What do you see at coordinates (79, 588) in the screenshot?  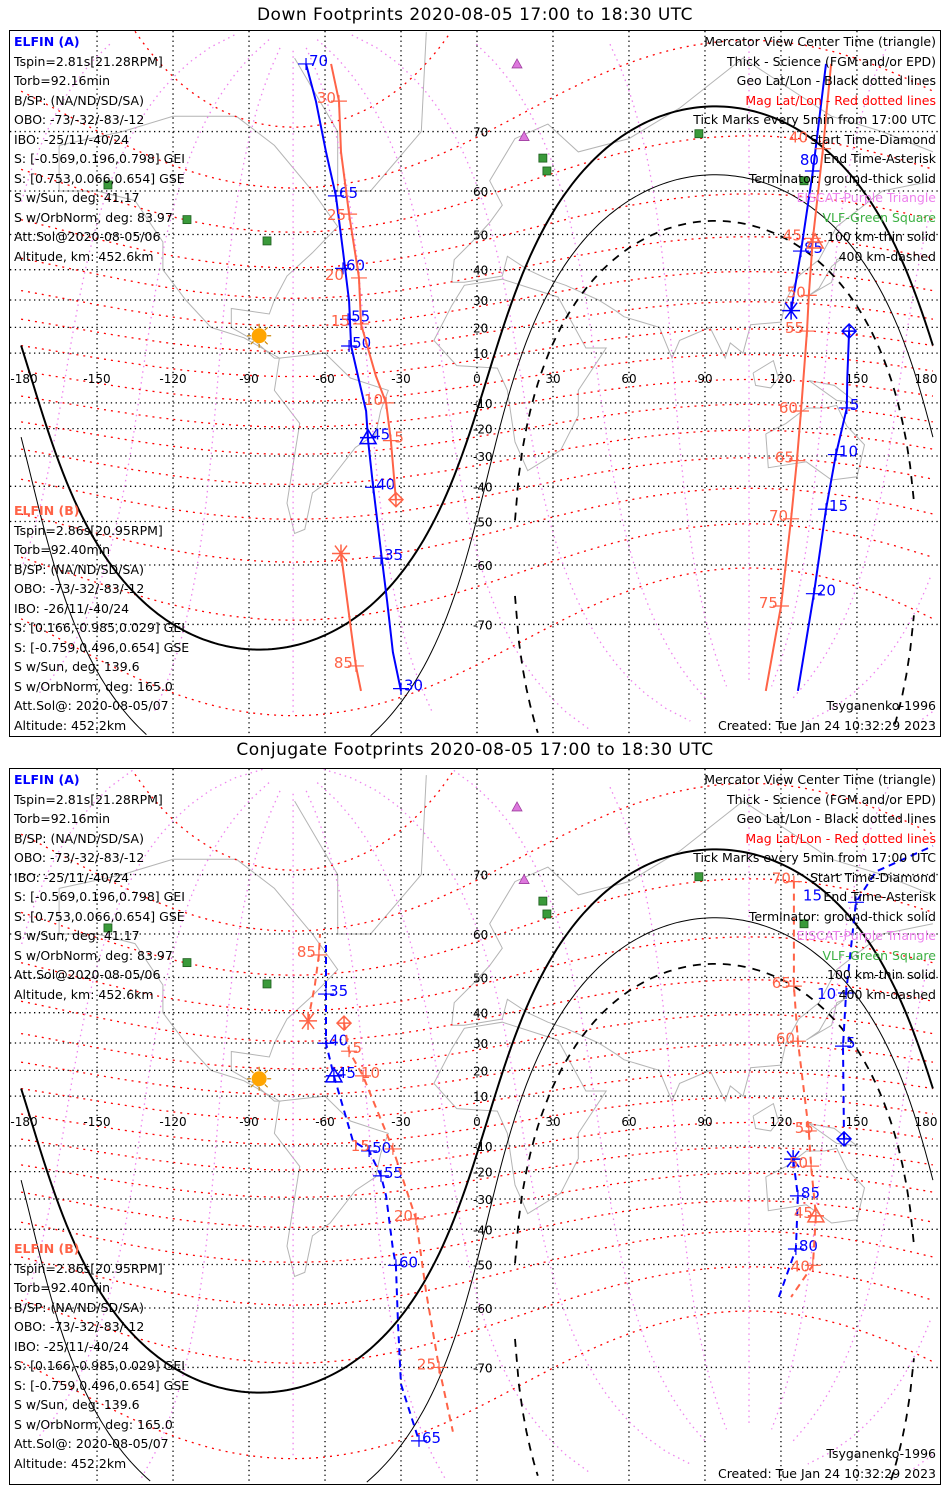 I see `satellite-info-line: OBO: -73/-32/-83/-12` at bounding box center [79, 588].